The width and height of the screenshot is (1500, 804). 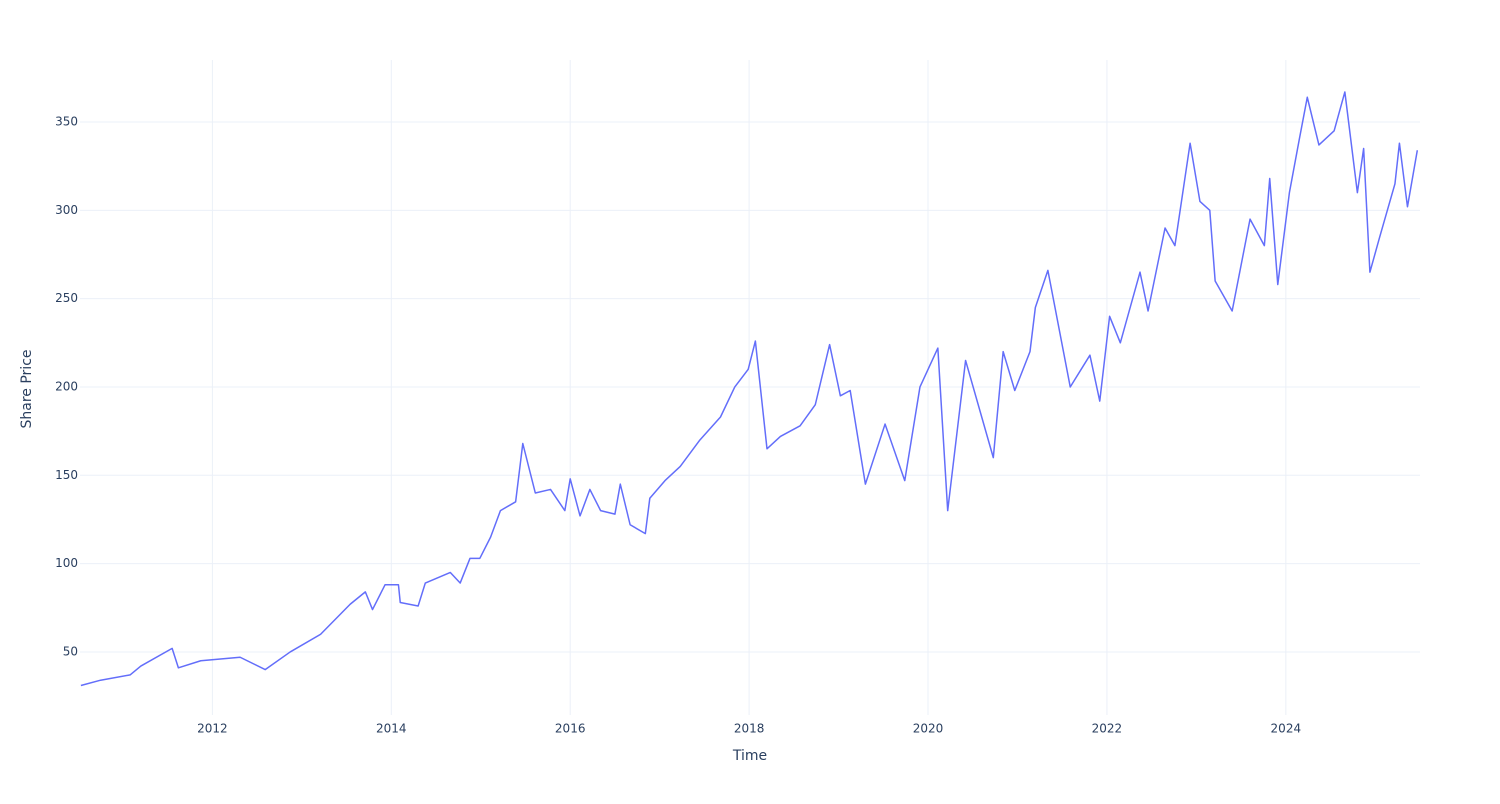 What do you see at coordinates (749, 756) in the screenshot?
I see `x-axis-title: Time` at bounding box center [749, 756].